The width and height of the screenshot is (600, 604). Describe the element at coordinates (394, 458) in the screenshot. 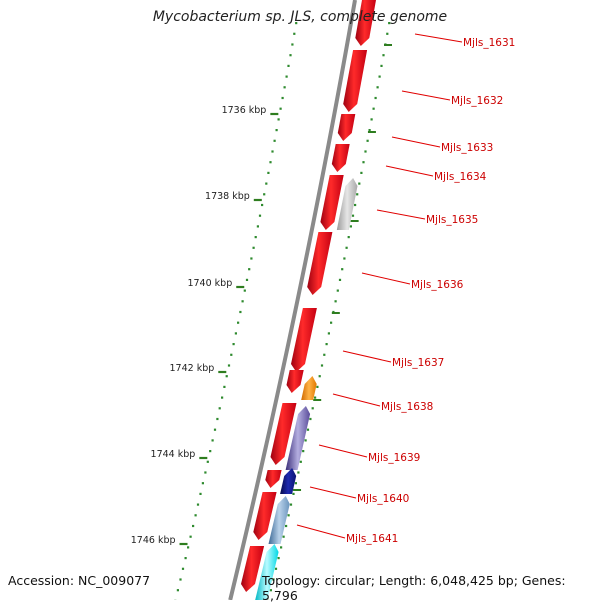

I see `gene-label: Mjls_1639` at that location.